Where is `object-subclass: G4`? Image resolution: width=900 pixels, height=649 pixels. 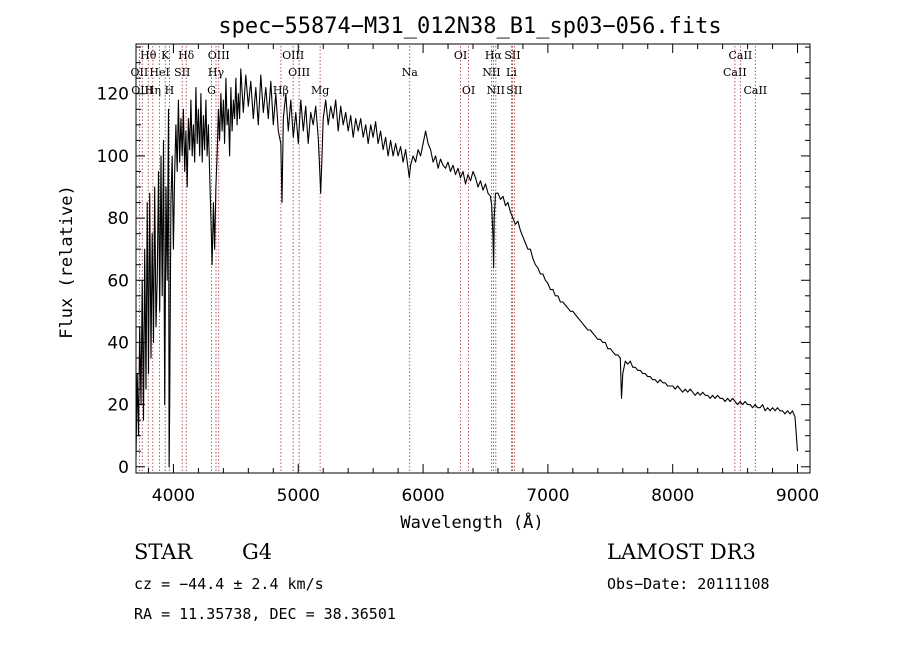 object-subclass: G4 is located at coordinates (257, 552).